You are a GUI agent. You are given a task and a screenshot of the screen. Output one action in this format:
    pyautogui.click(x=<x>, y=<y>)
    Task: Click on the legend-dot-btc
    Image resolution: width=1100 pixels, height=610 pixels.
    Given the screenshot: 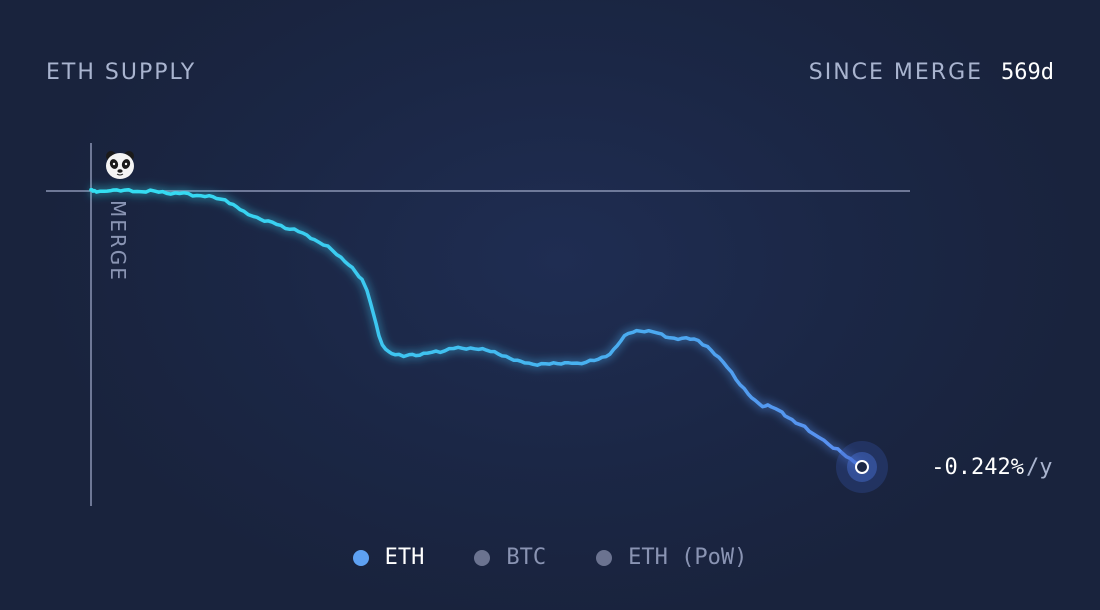 What is the action you would take?
    pyautogui.click(x=482, y=557)
    